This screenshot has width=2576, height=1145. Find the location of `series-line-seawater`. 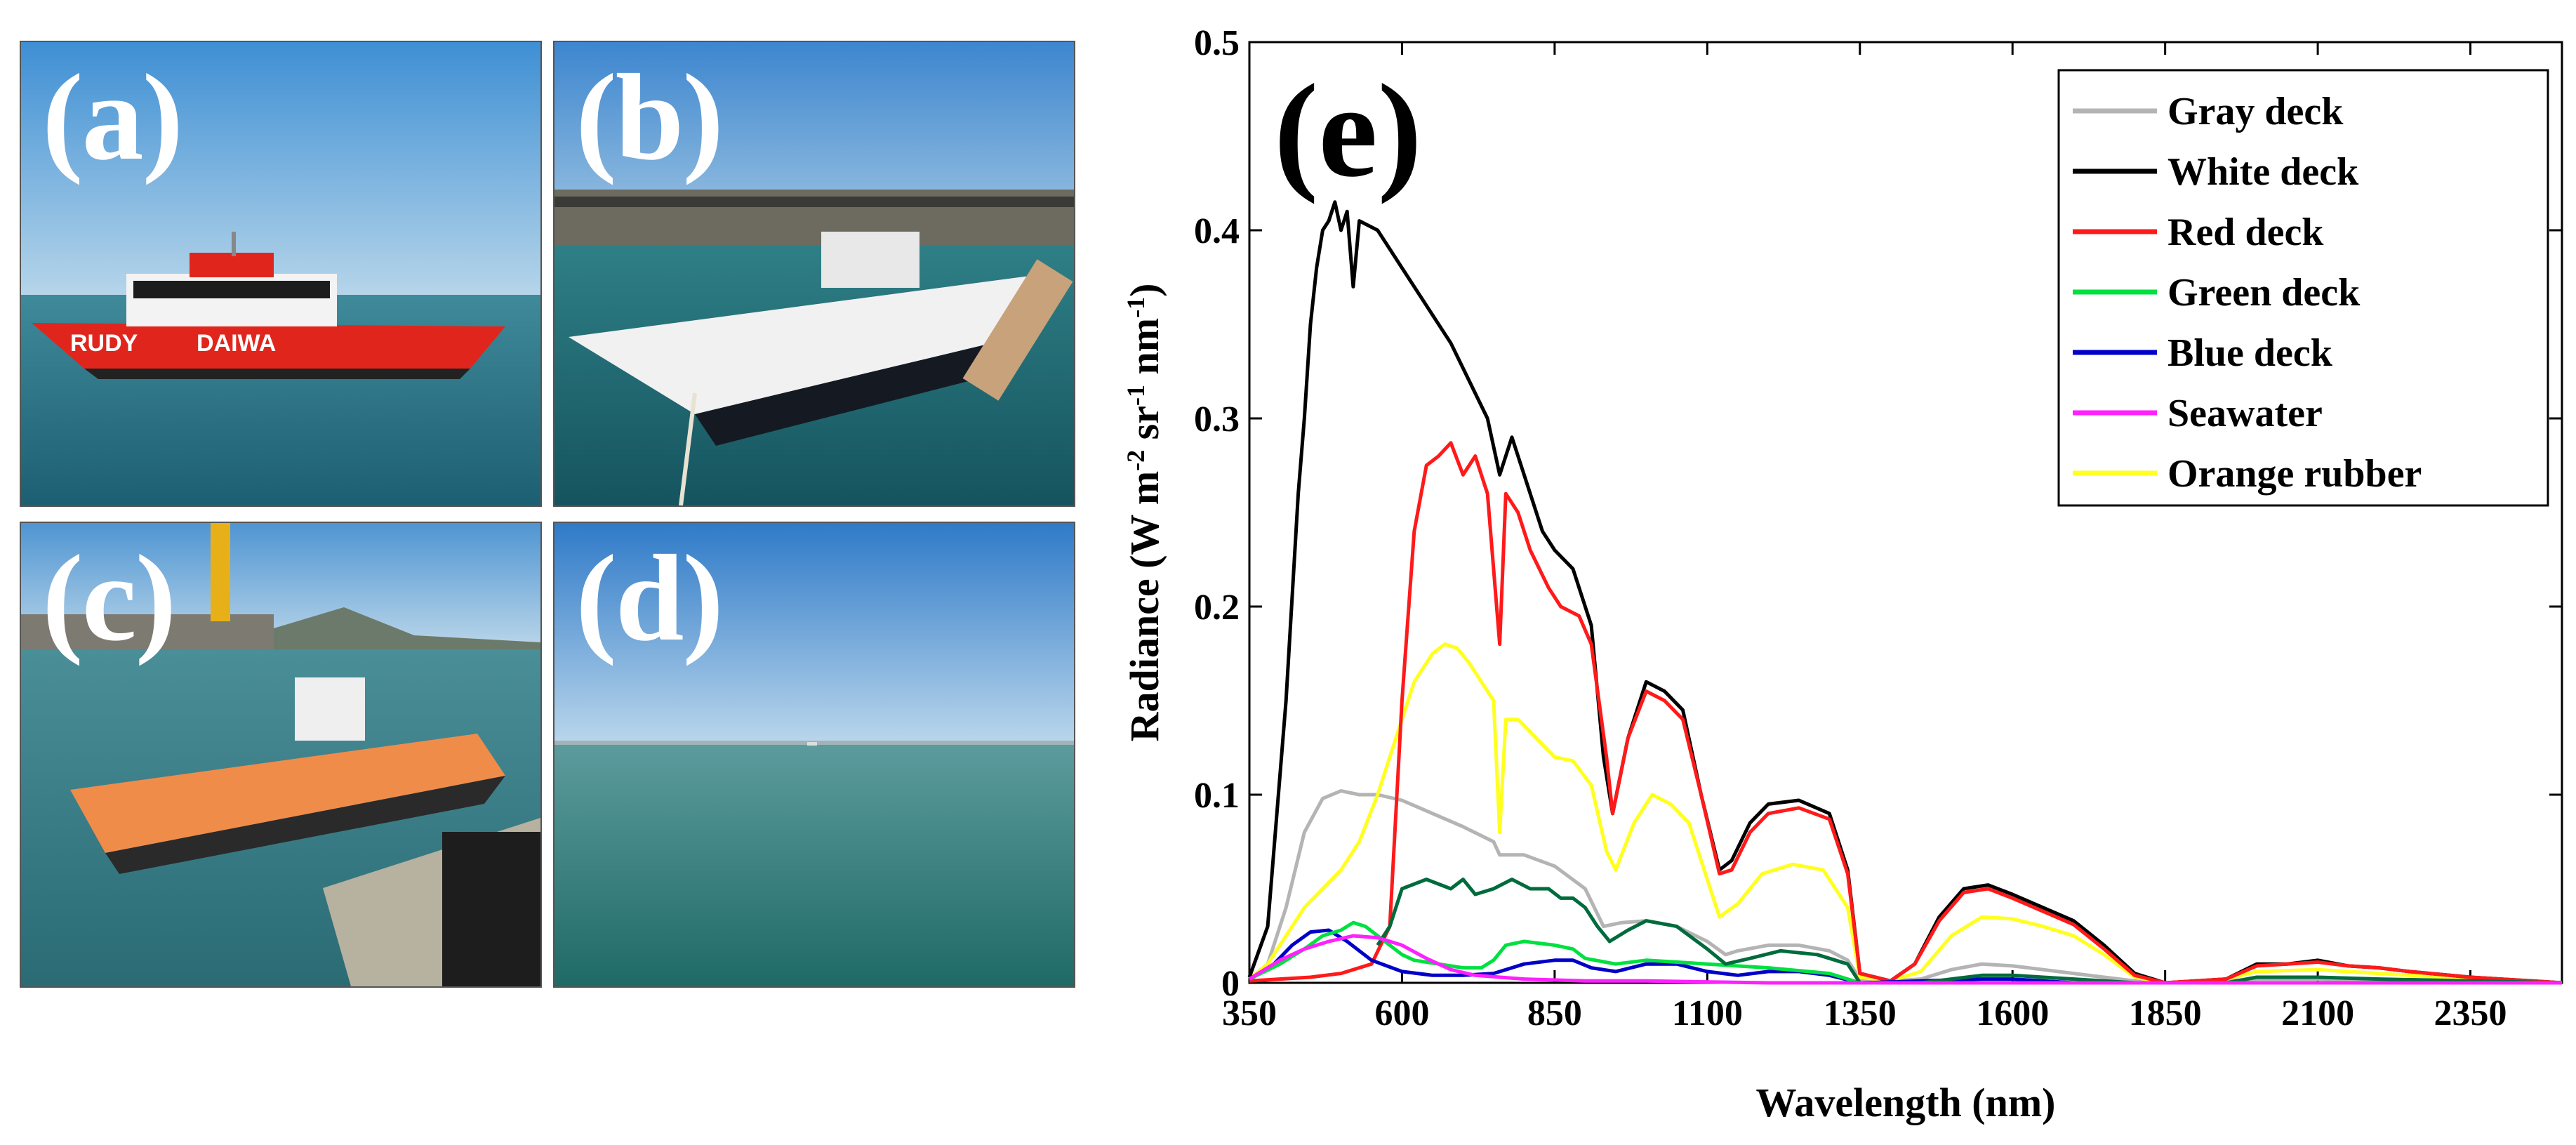

series-line-seawater is located at coordinates (1905, 959).